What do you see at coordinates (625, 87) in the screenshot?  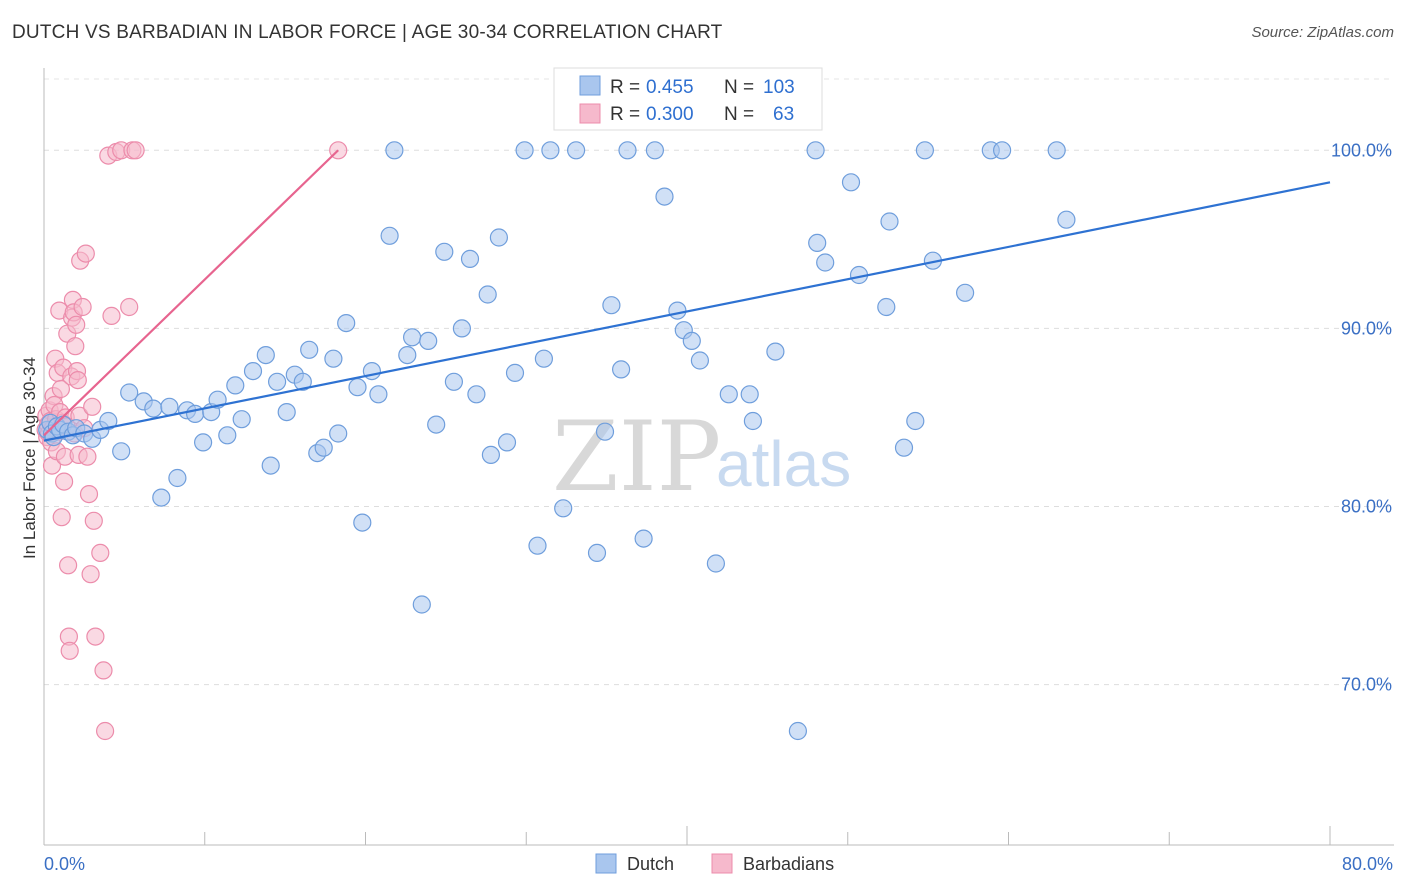 I see `legend-r-label-dutch: R =` at bounding box center [625, 87].